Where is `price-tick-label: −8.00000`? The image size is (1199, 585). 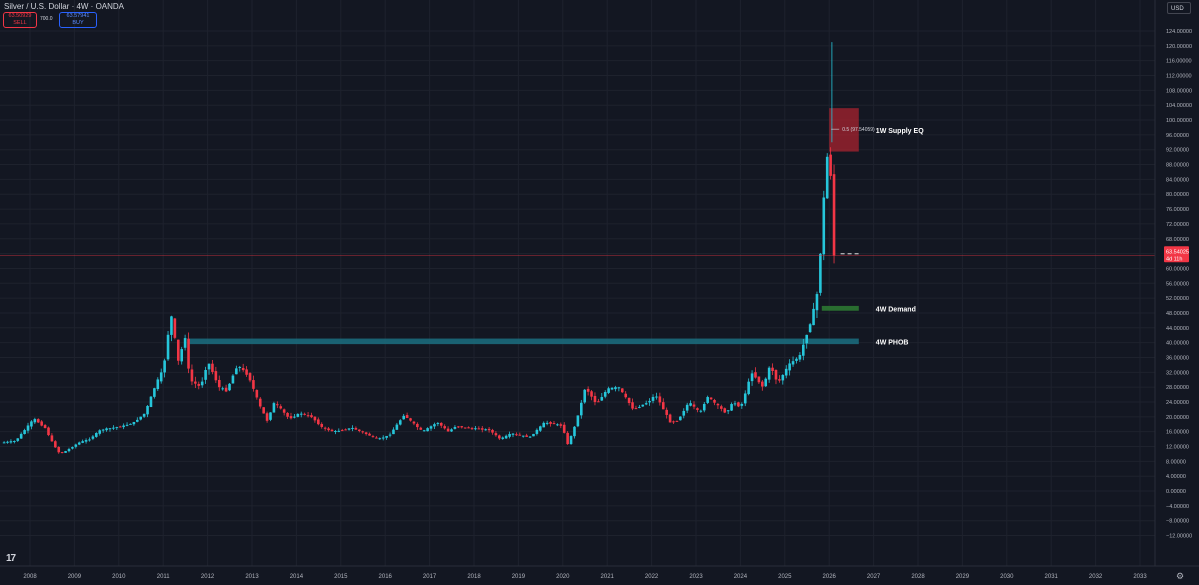
price-tick-label: −8.00000 is located at coordinates (1177, 522).